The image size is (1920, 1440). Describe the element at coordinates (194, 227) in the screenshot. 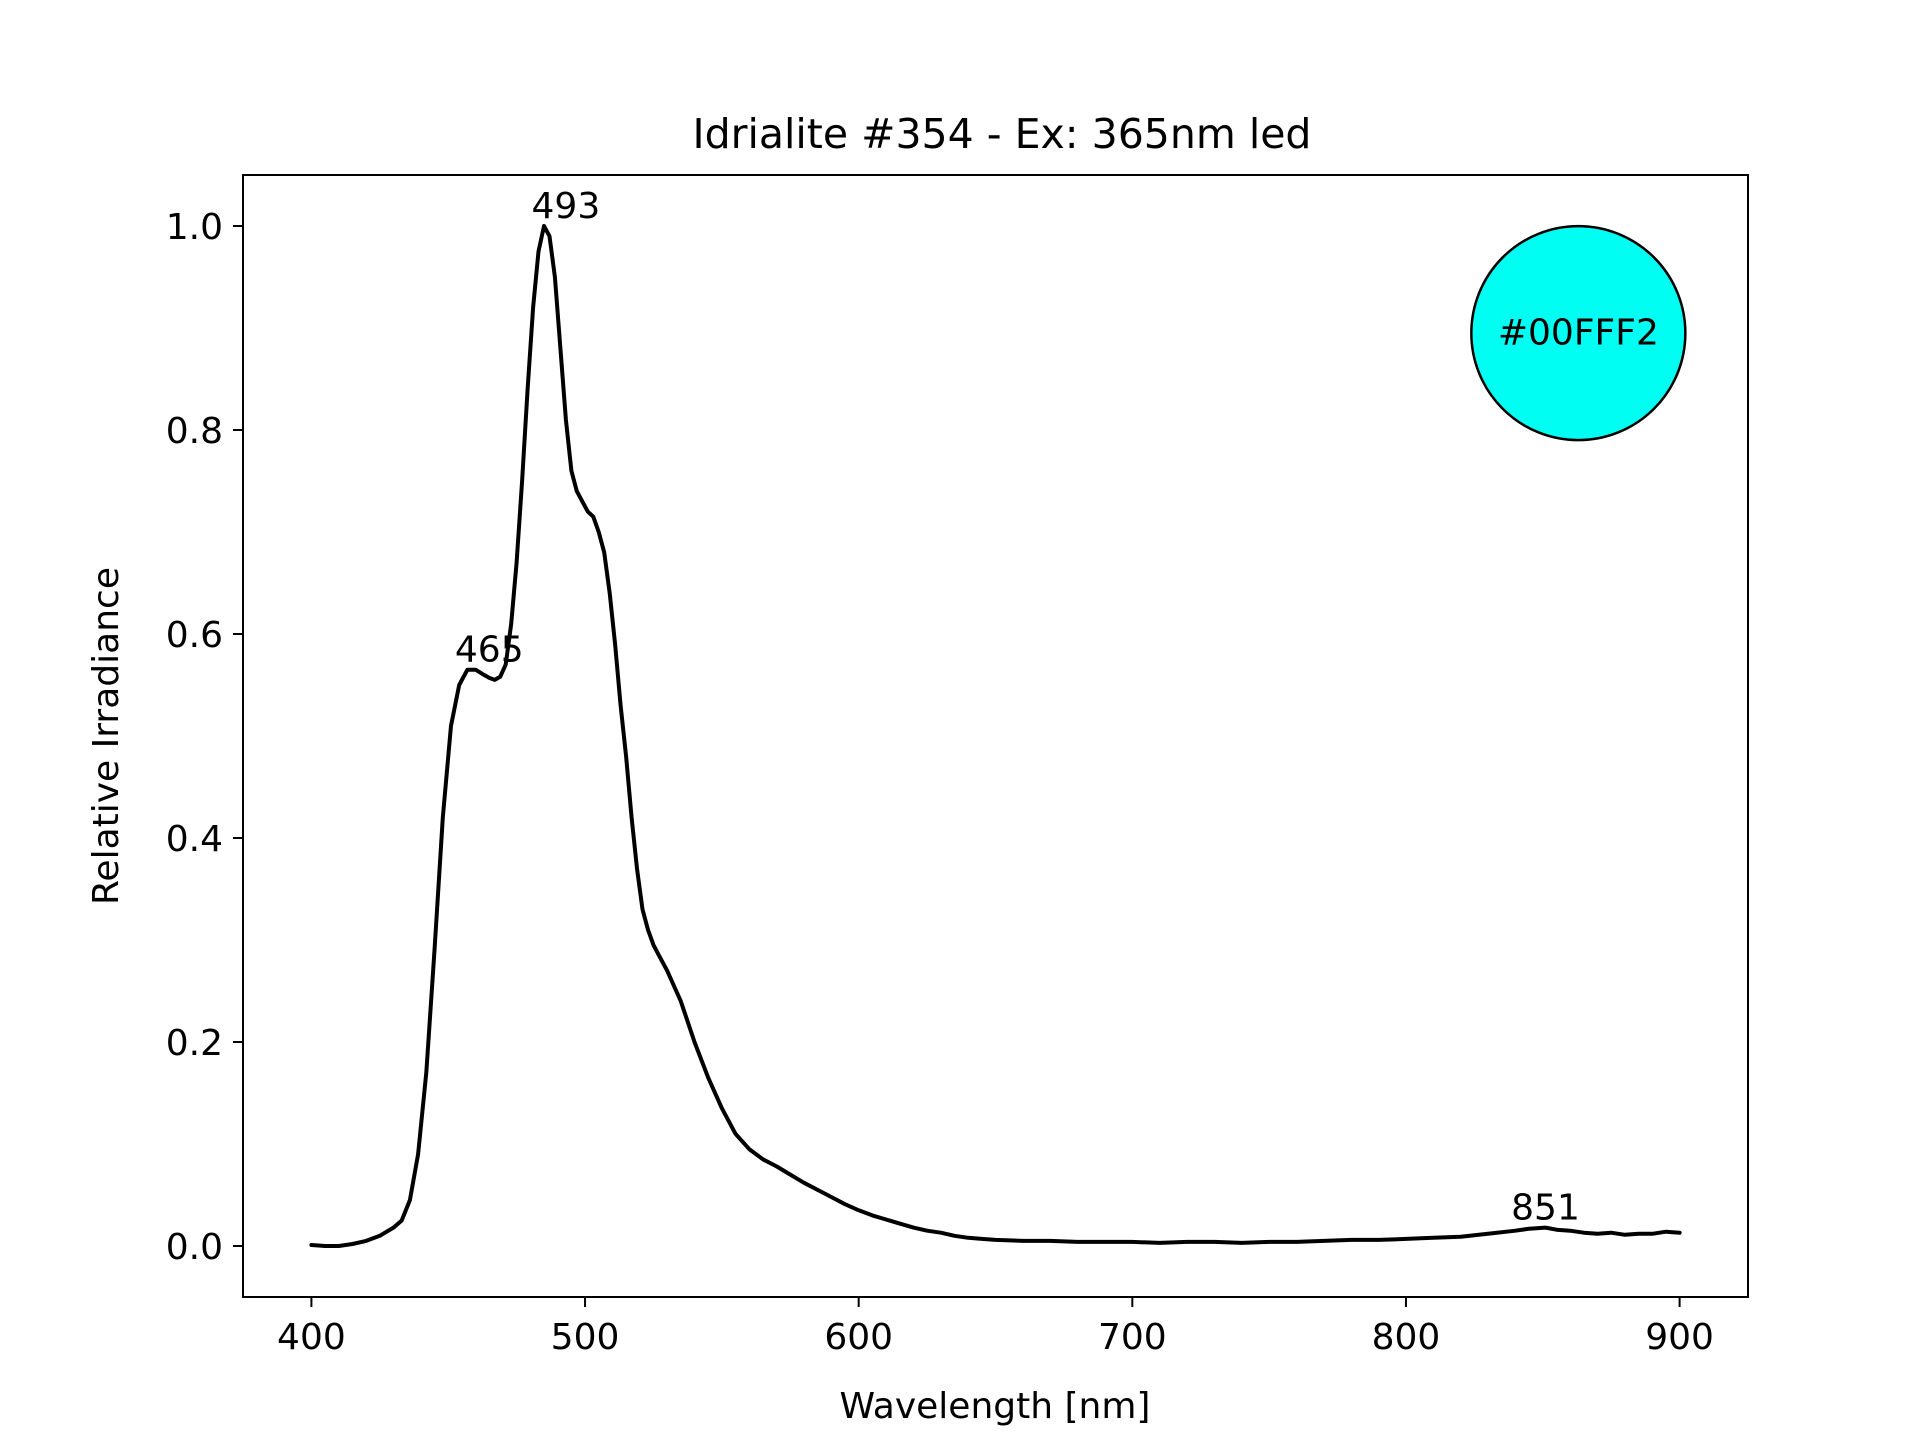

I see `y-tick-label: 1.0` at that location.